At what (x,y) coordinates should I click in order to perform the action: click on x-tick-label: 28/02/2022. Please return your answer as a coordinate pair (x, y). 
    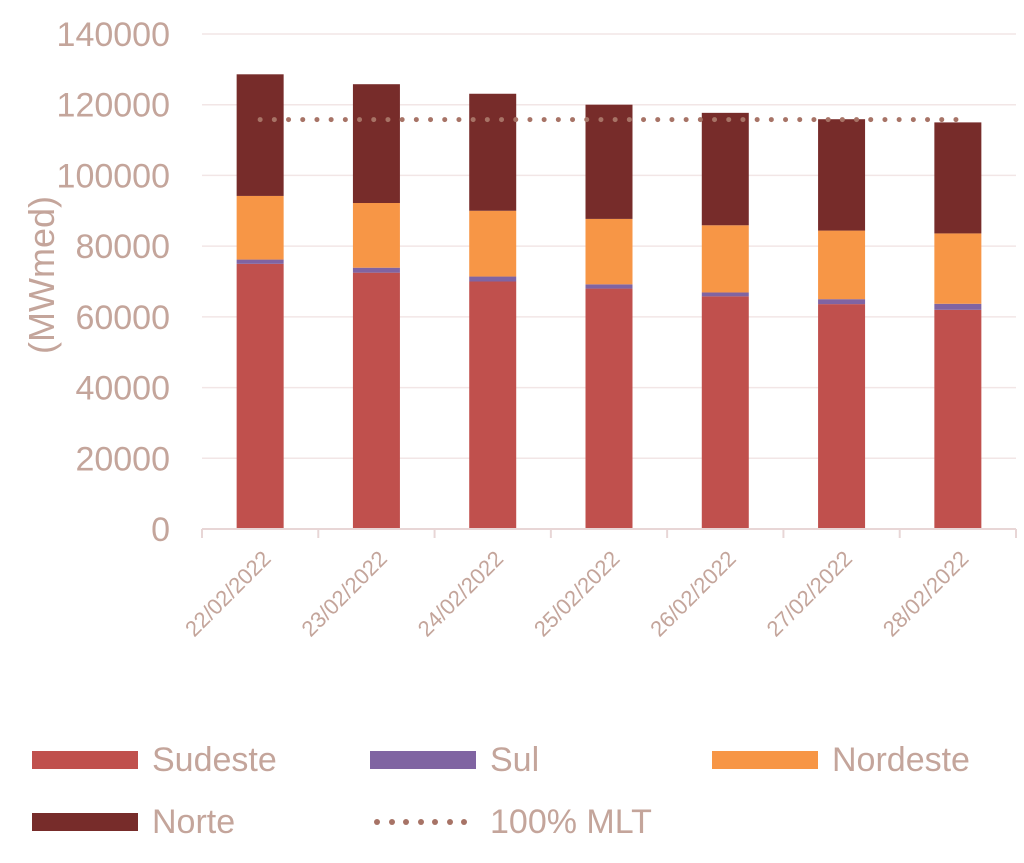
    Looking at the image, I should click on (926, 594).